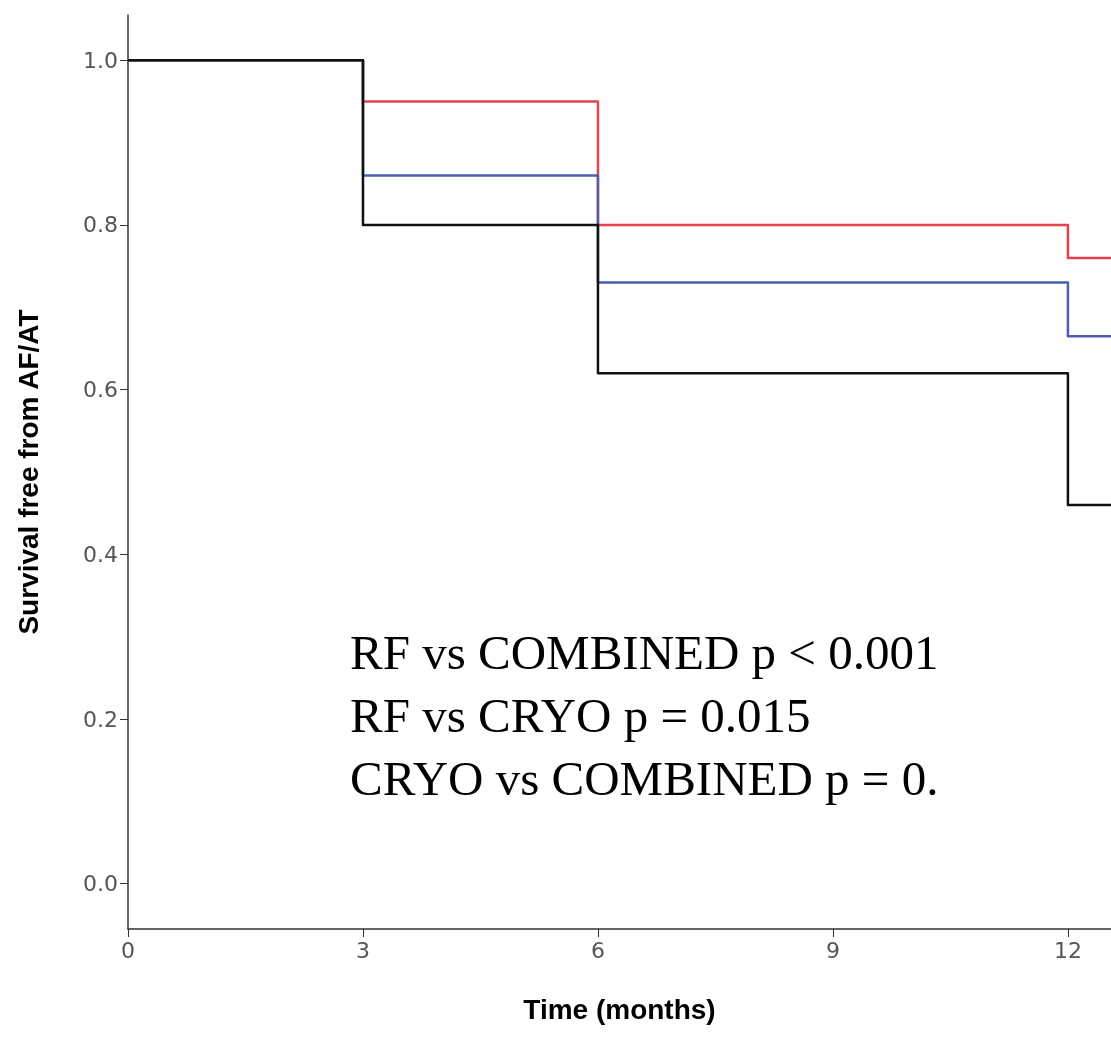 The image size is (1111, 1045). What do you see at coordinates (644, 778) in the screenshot?
I see `annotation: CRYO vs COMBINED p = 0.` at bounding box center [644, 778].